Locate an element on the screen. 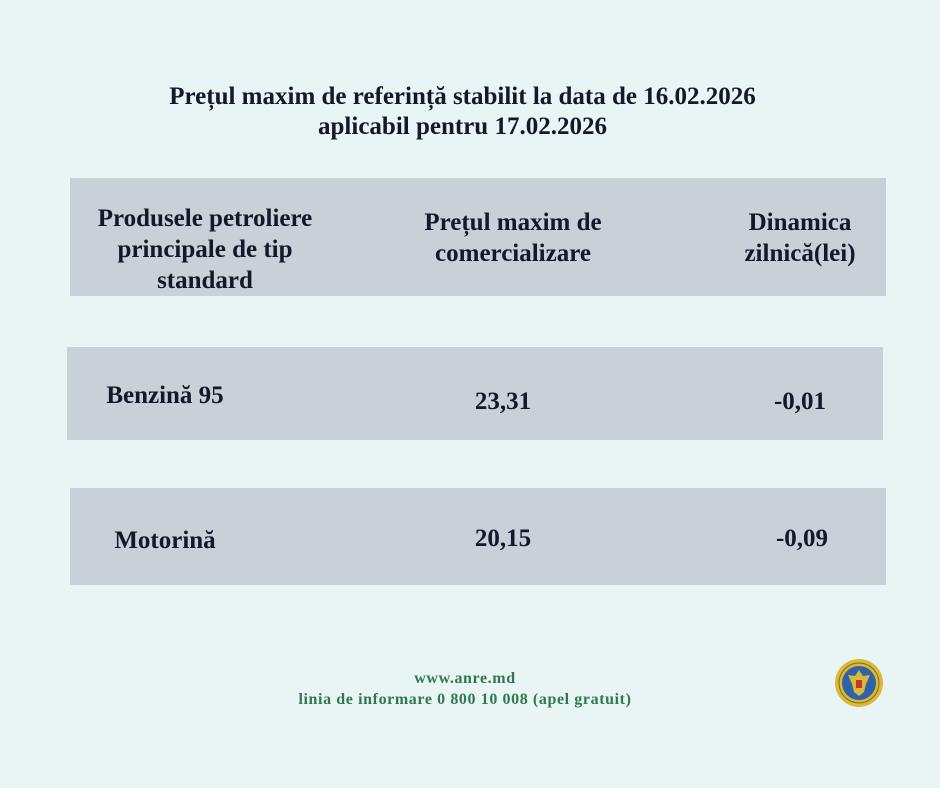 Image resolution: width=940 pixels, height=788 pixels. website-link: www.anre.md is located at coordinates (465, 678).